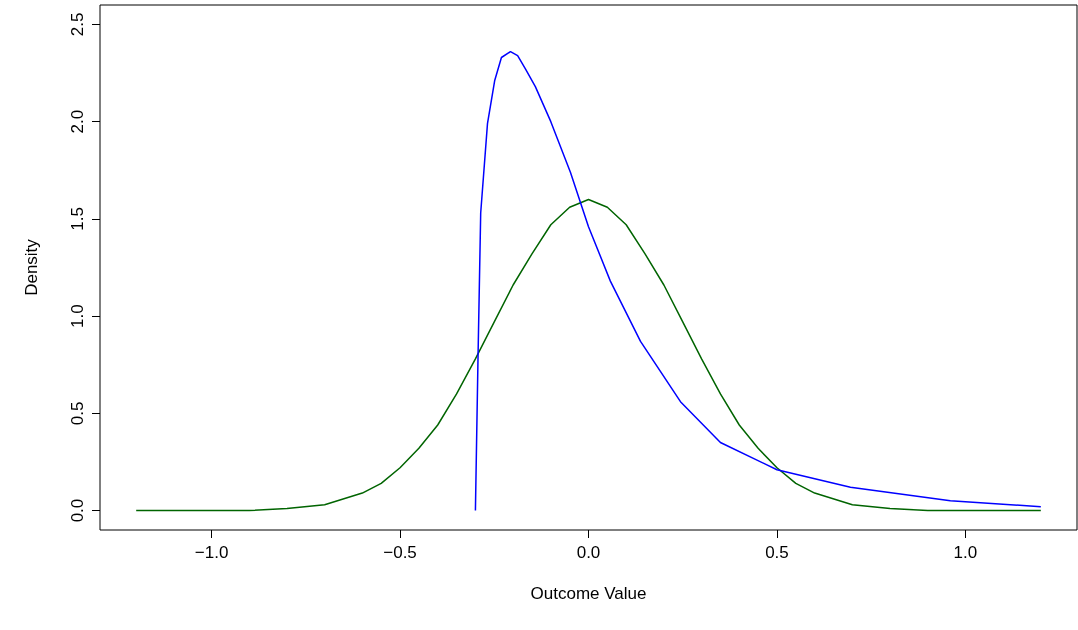  Describe the element at coordinates (400, 552) in the screenshot. I see `x-tick-label: −0.5` at that location.